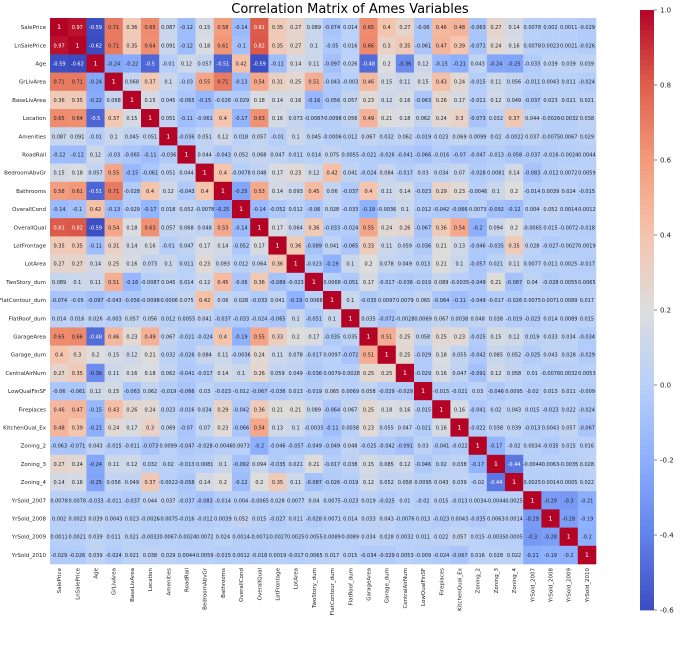  What do you see at coordinates (95, 228) in the screenshot?
I see `heatmap-cell-value: -0.59` at bounding box center [95, 228].